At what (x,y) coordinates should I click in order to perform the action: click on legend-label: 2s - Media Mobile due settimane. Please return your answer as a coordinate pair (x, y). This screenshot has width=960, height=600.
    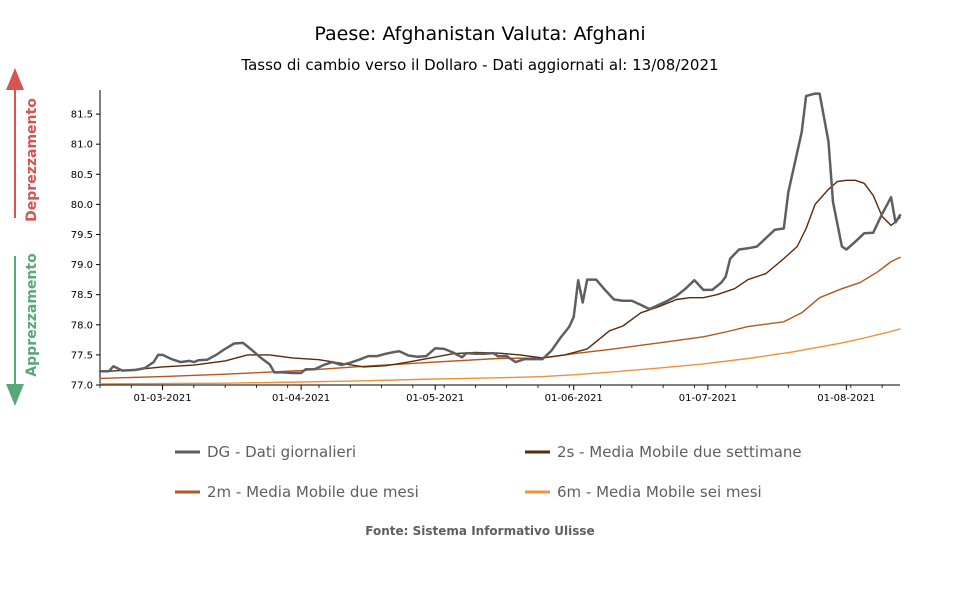
    Looking at the image, I should click on (679, 452).